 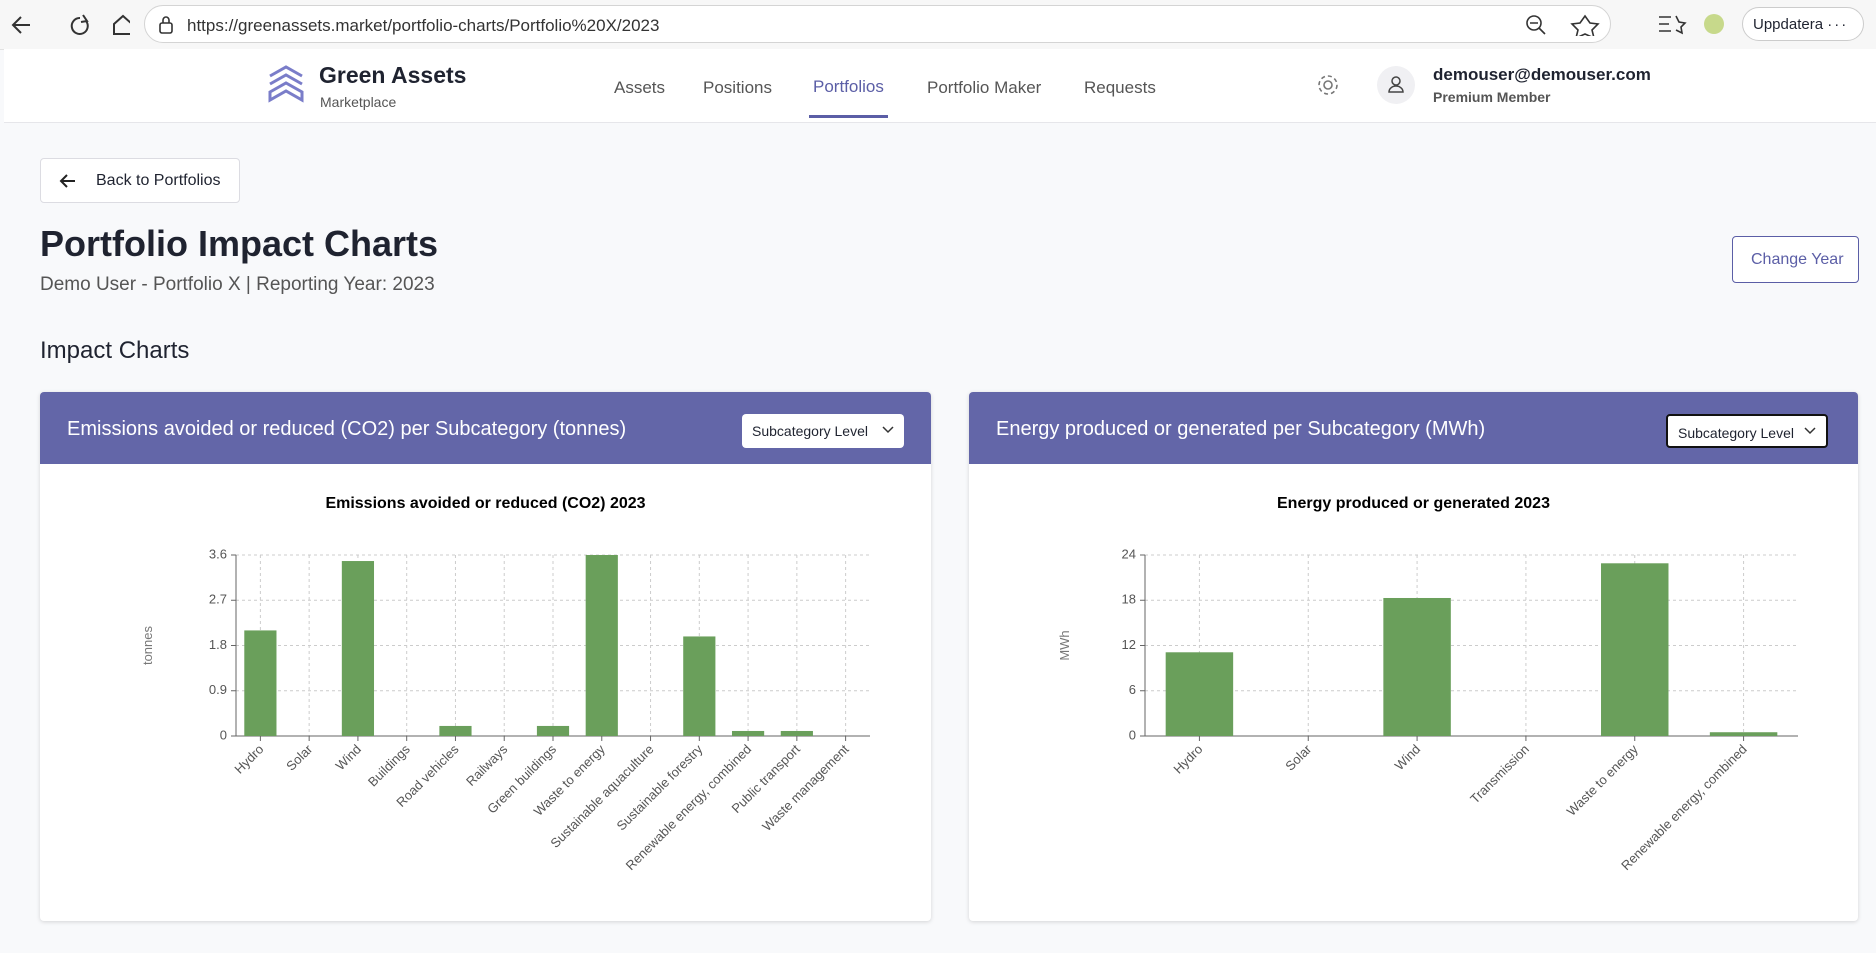 I want to click on x-tick-label: Renewable energy, combined, so click(x=1684, y=808).